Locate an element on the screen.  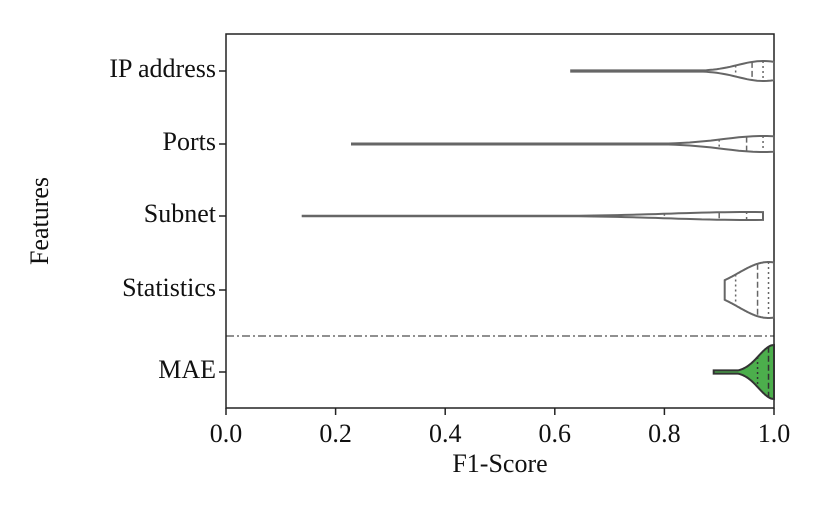
x-axis-label: F1-Score is located at coordinates (499, 463).